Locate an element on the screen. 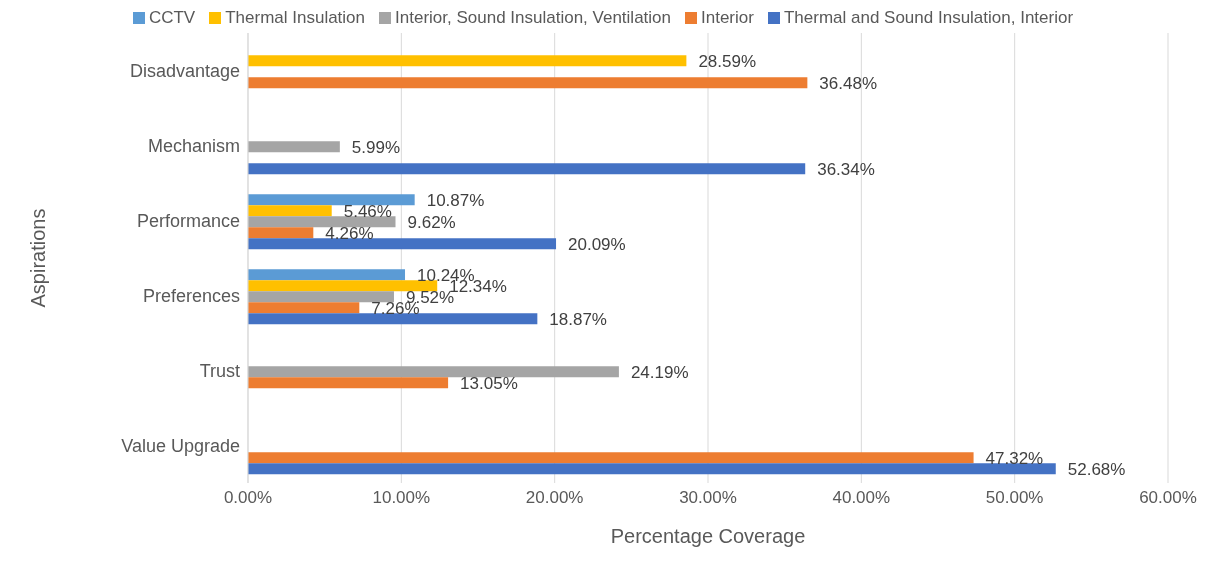  x-tick-label: 10.00% is located at coordinates (401, 498).